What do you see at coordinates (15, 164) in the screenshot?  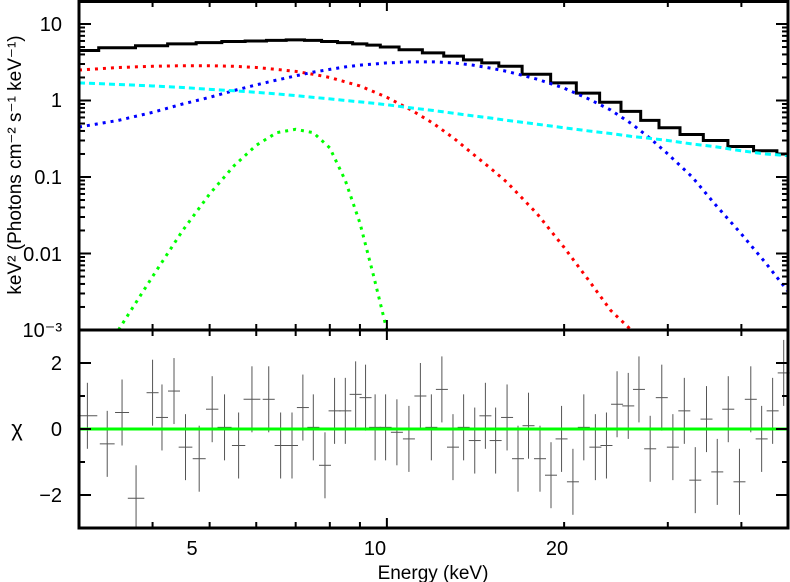 I see `upper-y-axis-title: keV² (Photons cm⁻² s⁻¹ keV⁻¹)` at bounding box center [15, 164].